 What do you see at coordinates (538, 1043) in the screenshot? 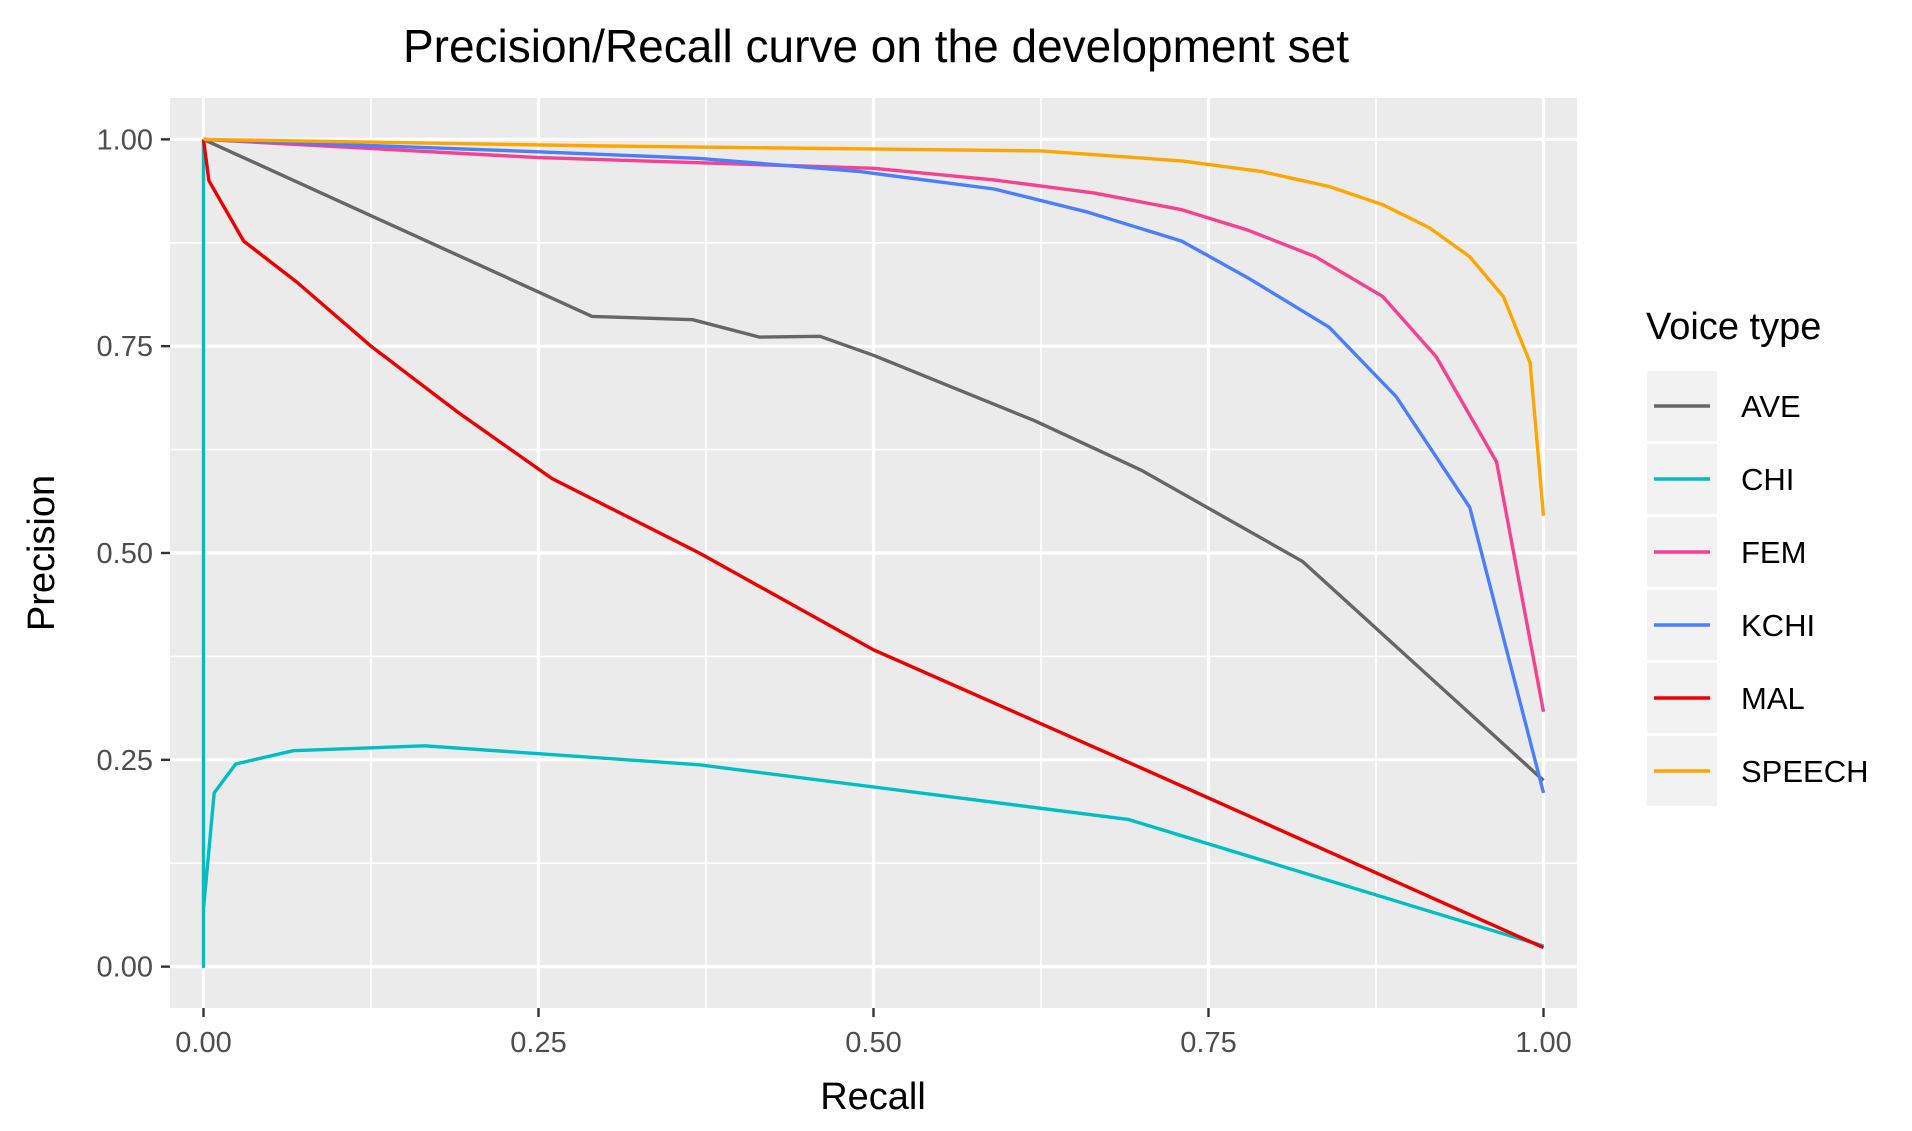
I see `x-tick-label: 0.25` at bounding box center [538, 1043].